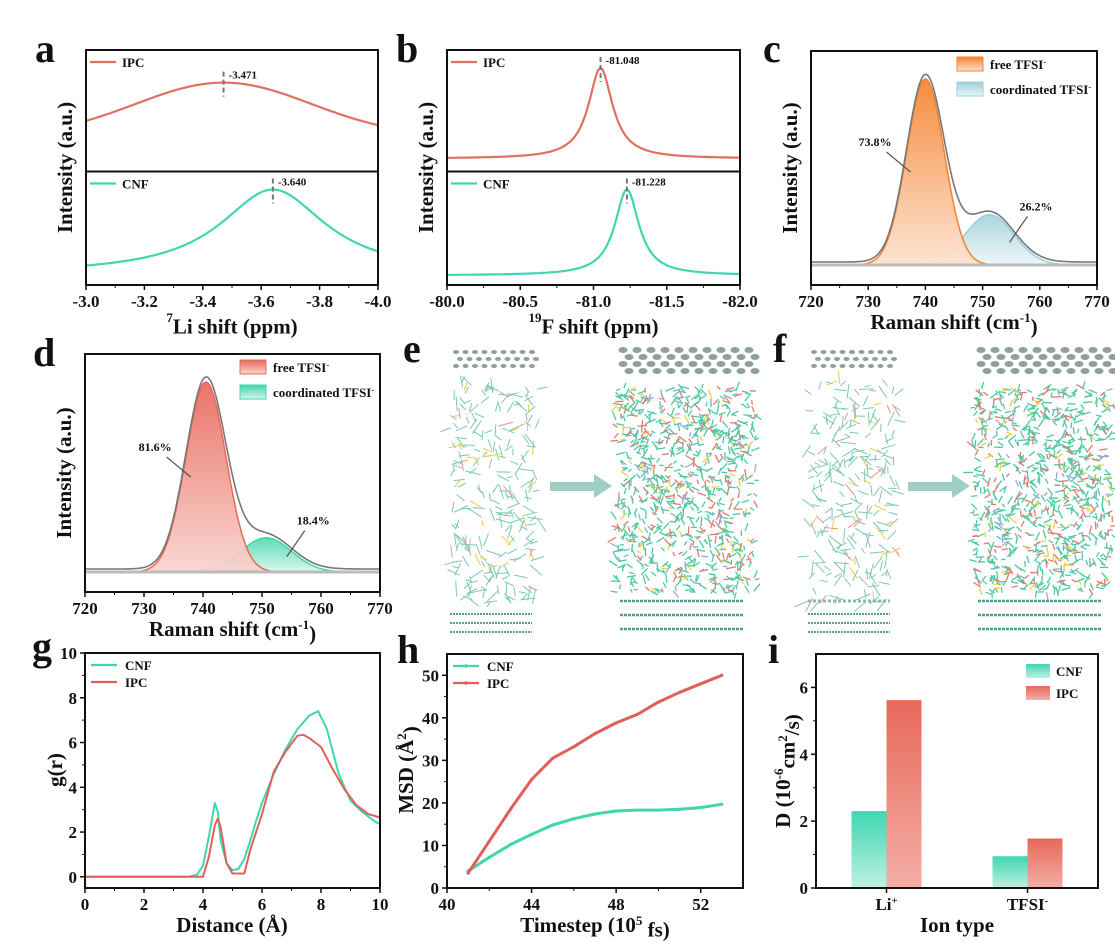  Describe the element at coordinates (262, 608) in the screenshot. I see `x-tick-label: 750` at that location.